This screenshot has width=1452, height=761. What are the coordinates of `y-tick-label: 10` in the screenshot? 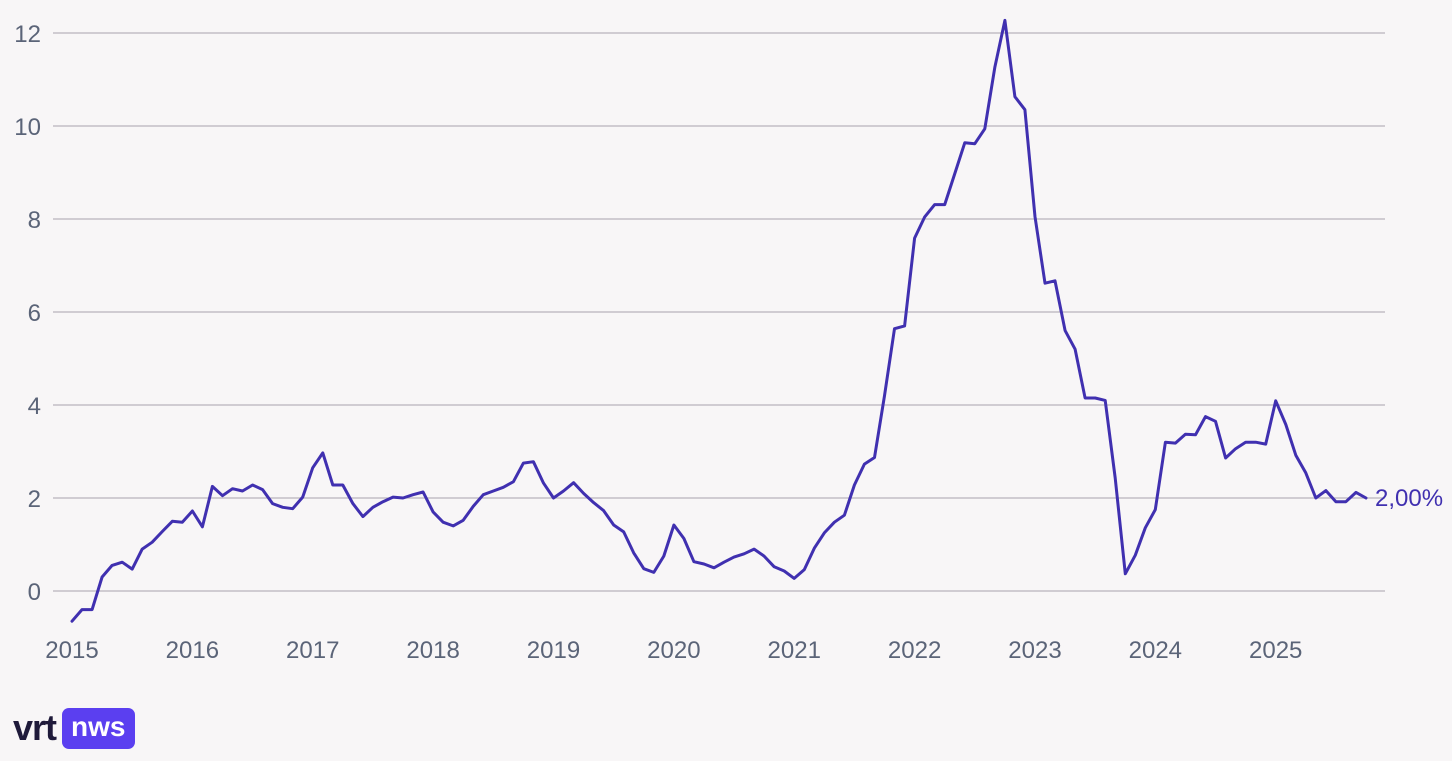 It's located at (27, 127).